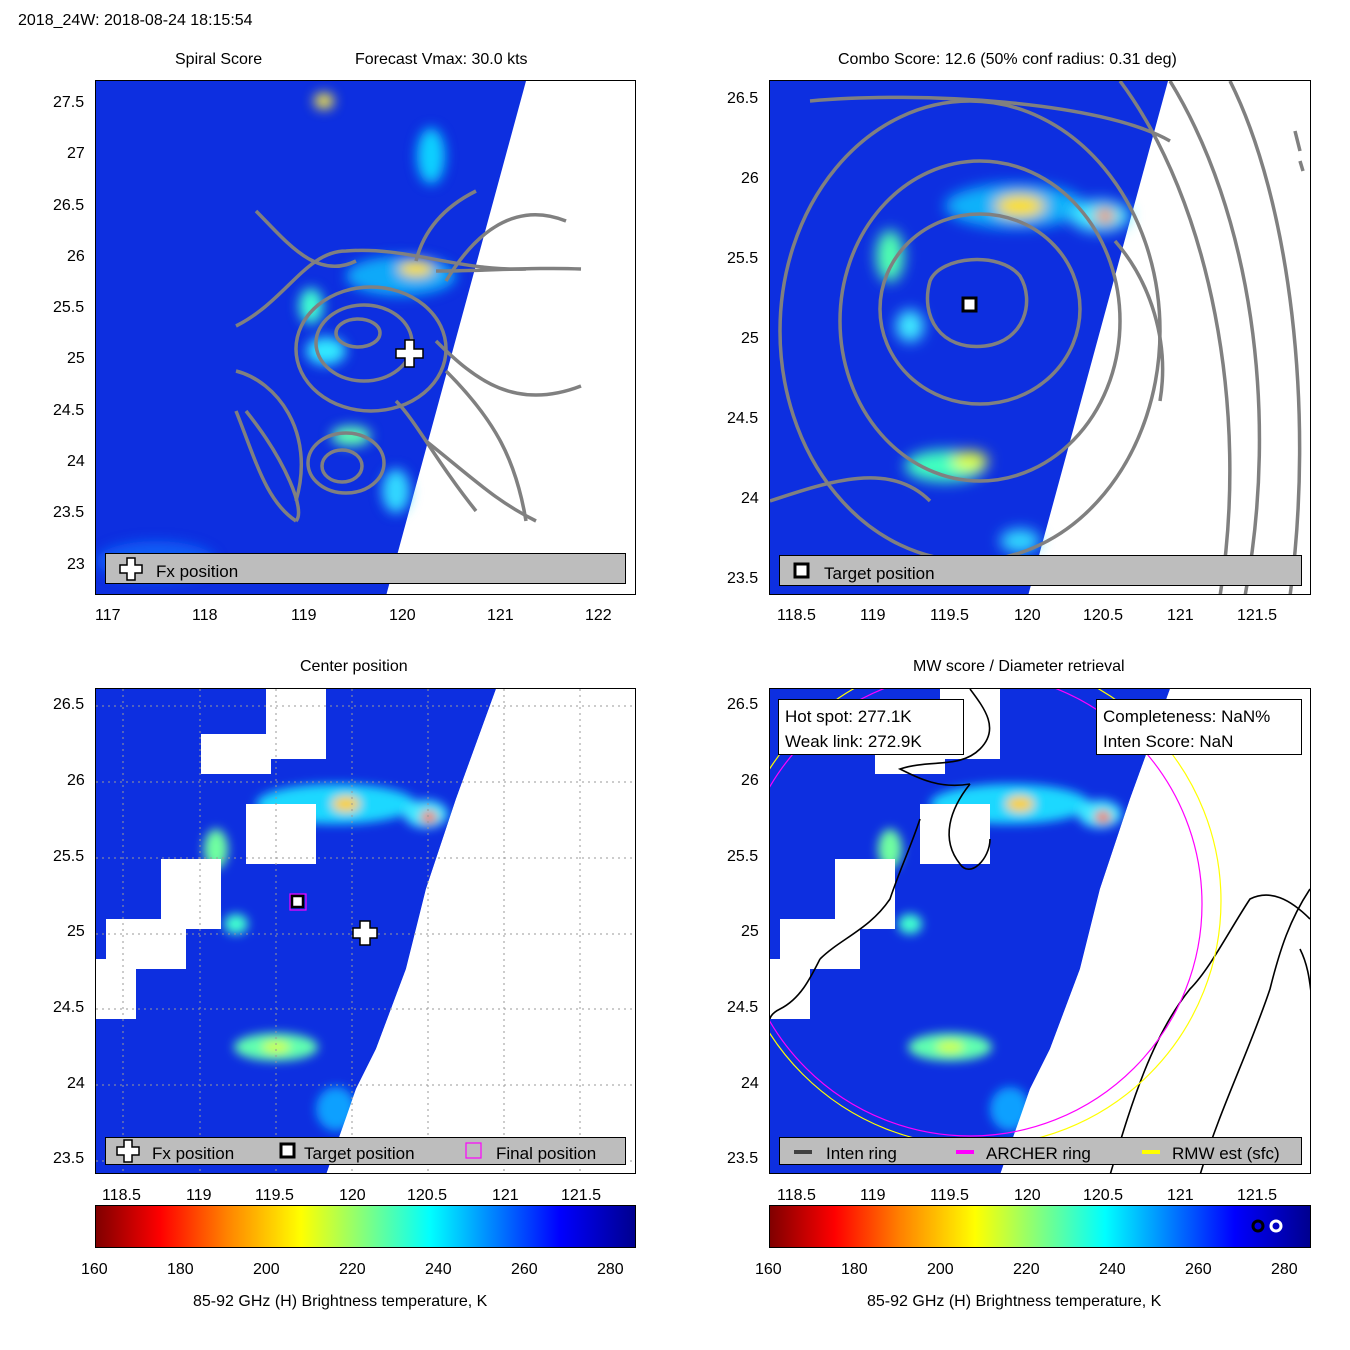 The height and width of the screenshot is (1350, 1350). Describe the element at coordinates (848, 716) in the screenshot. I see `mw-hot-spot: Hot spot: 277.1K` at that location.